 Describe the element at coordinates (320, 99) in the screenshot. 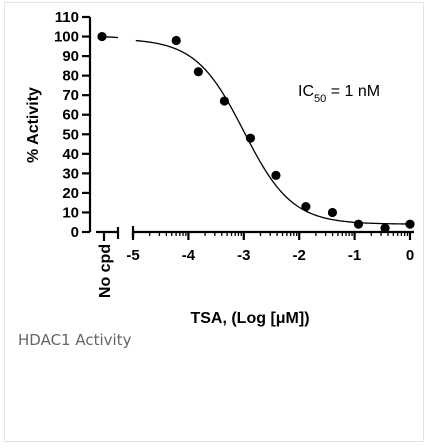

I see `ic50-subscript: 50` at that location.